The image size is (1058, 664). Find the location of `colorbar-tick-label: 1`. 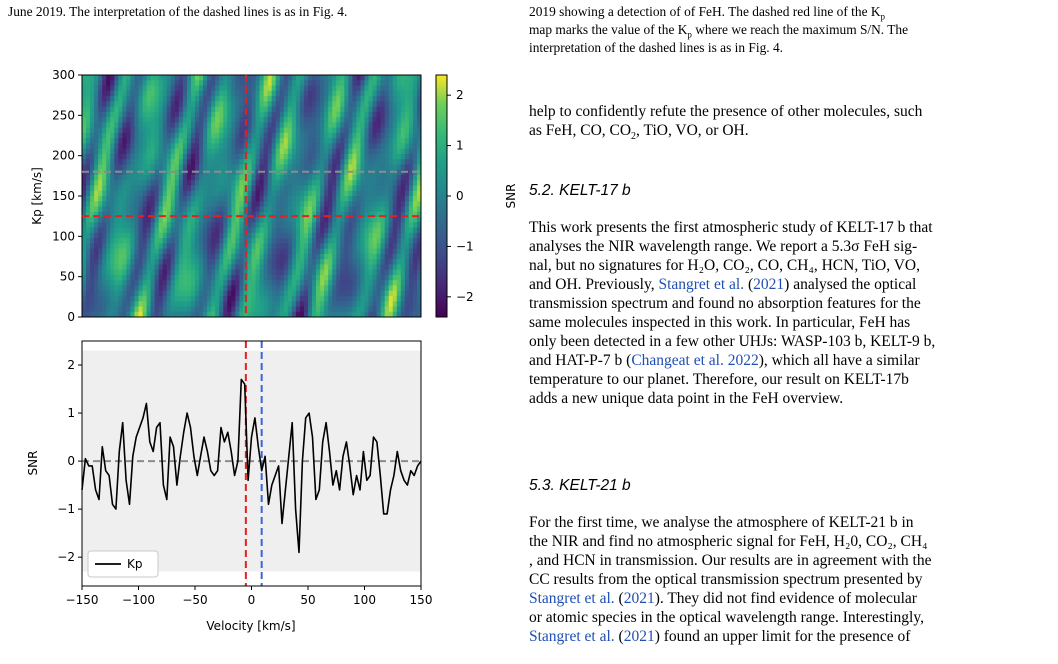

colorbar-tick-label: 1 is located at coordinates (460, 146).